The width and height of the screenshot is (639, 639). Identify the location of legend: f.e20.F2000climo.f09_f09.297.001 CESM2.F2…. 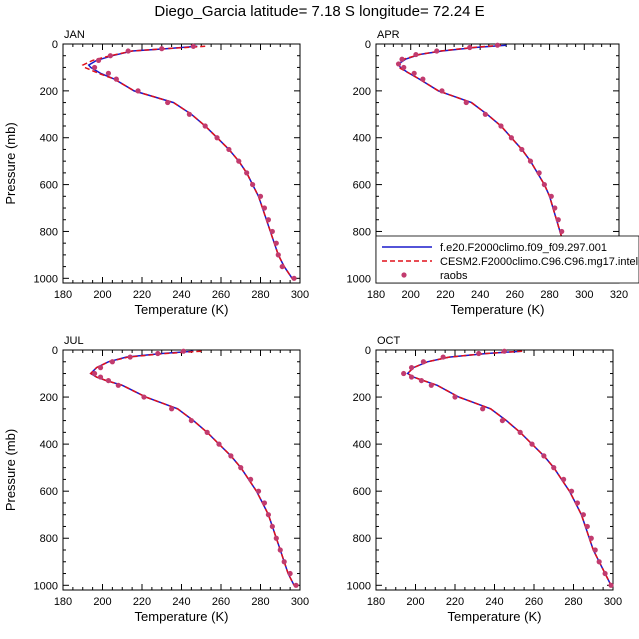
(507, 259).